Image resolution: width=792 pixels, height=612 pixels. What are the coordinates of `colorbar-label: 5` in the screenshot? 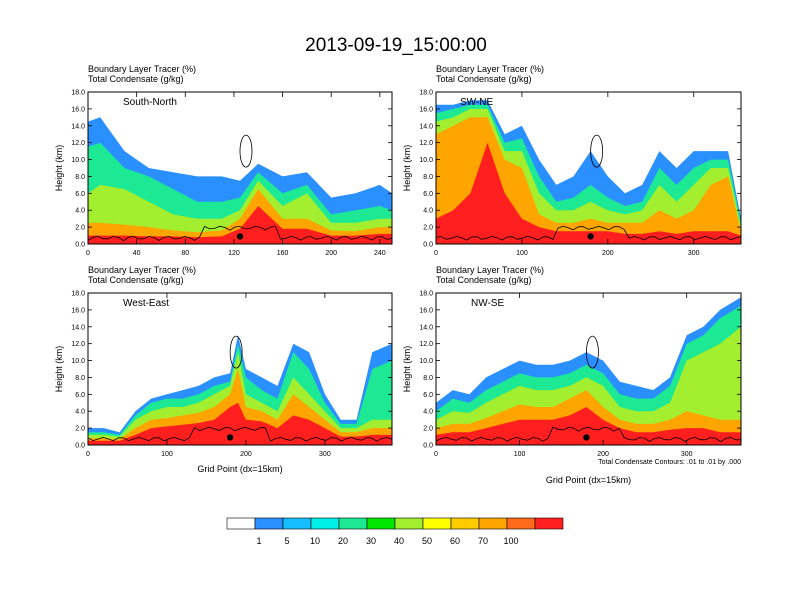 It's located at (286, 541).